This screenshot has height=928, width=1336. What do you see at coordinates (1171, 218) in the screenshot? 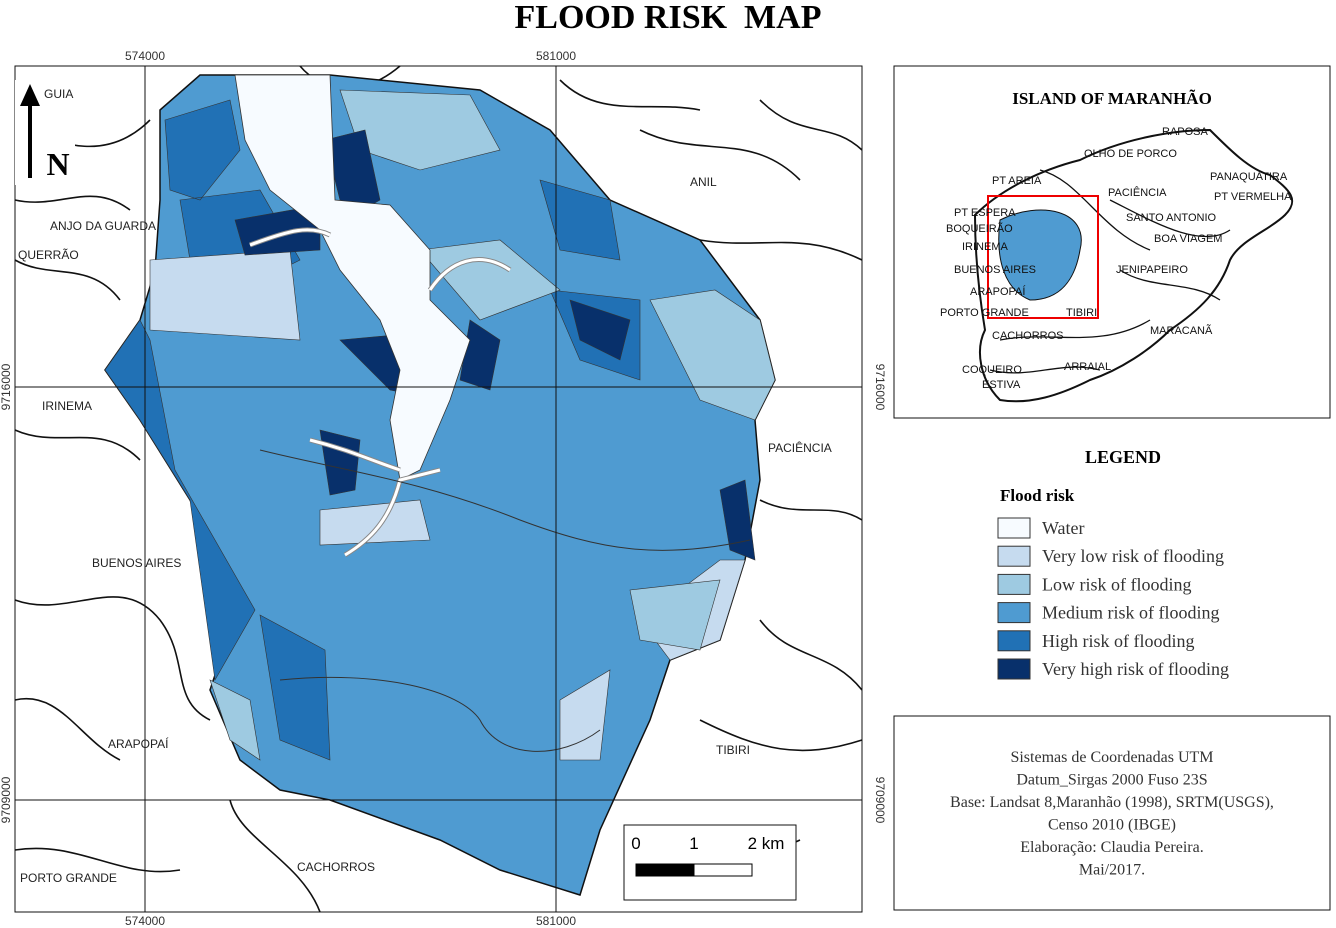
I see `inset-place: SANTO ANTONIO` at bounding box center [1171, 218].